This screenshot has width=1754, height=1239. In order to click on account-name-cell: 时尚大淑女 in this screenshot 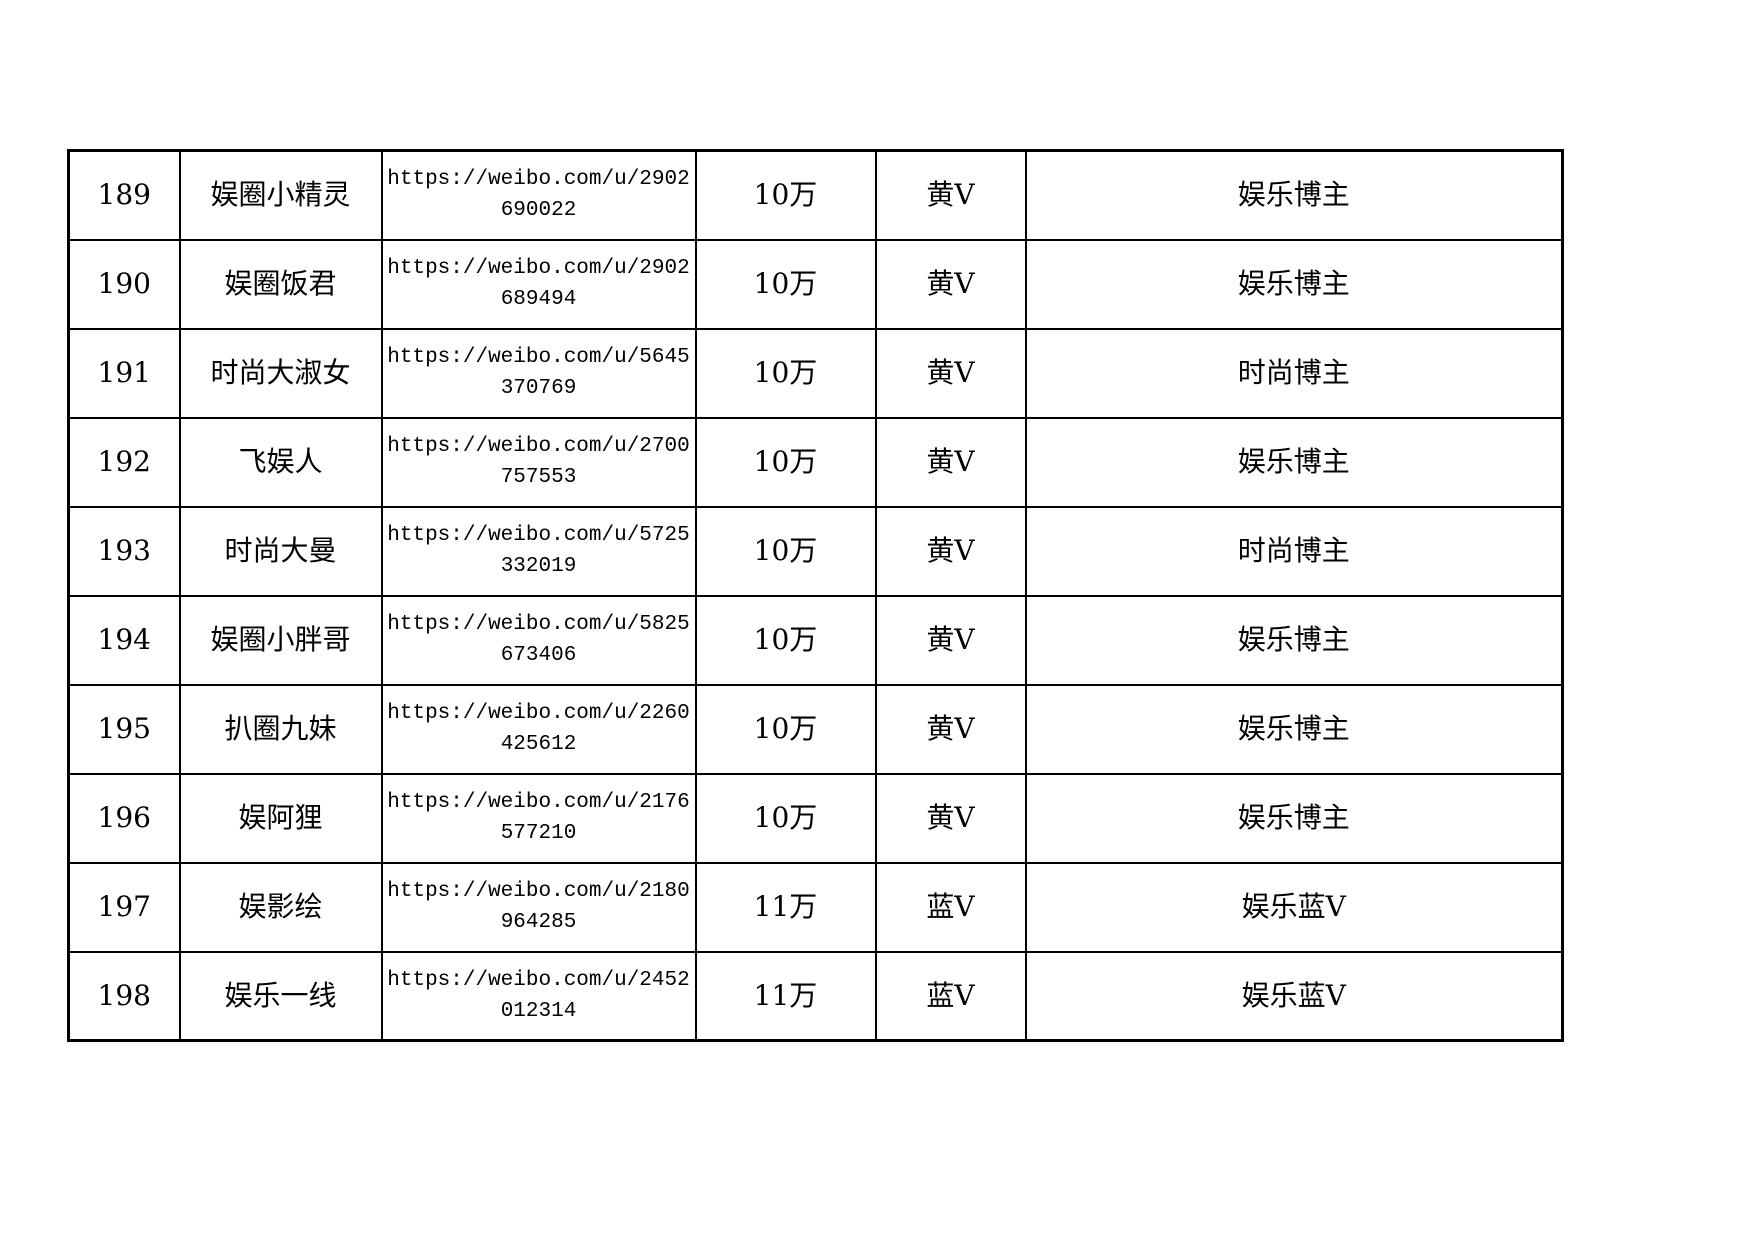, I will do `click(280, 373)`.